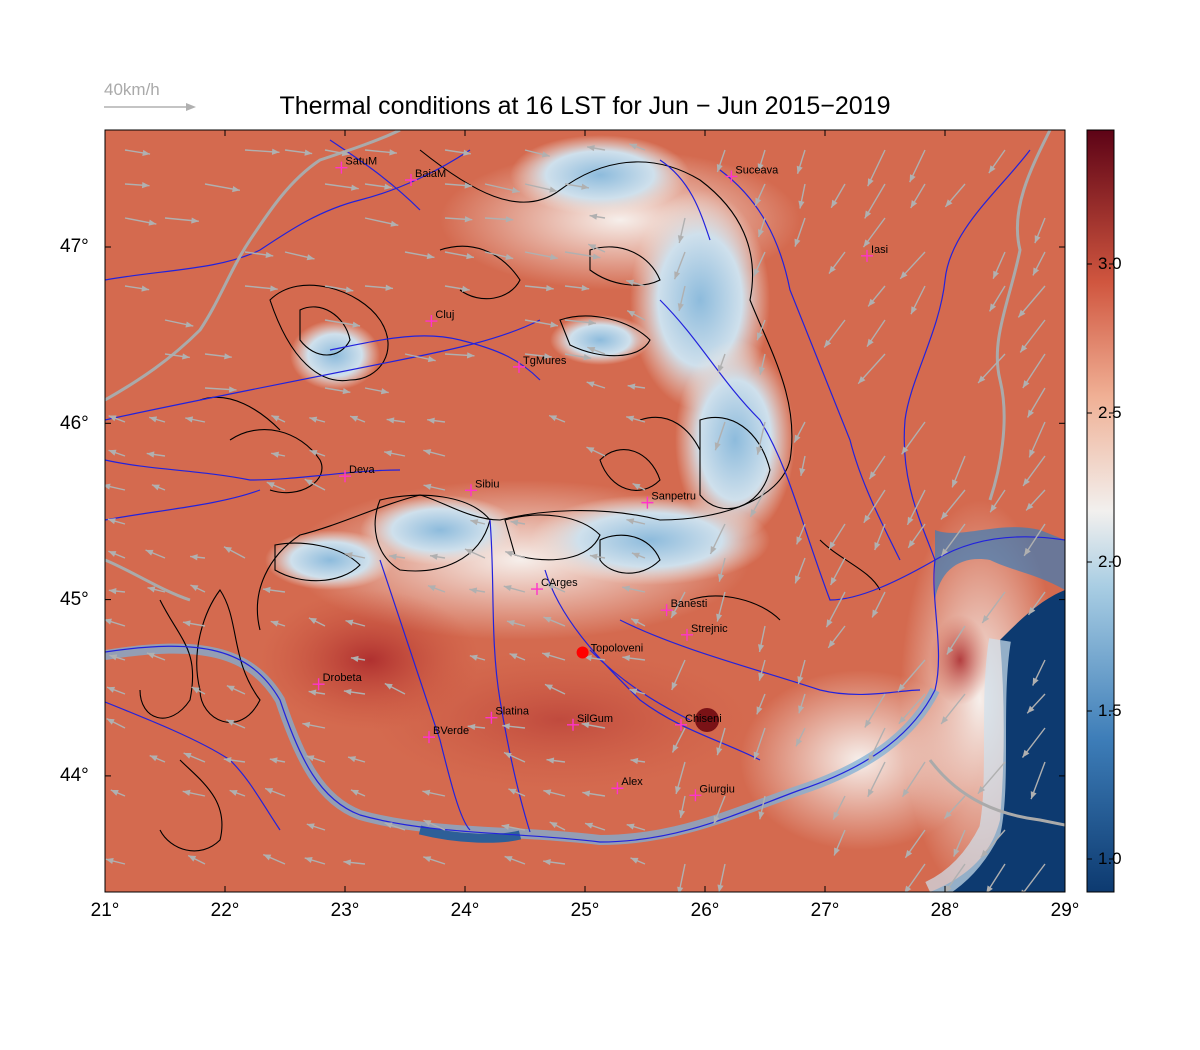 The height and width of the screenshot is (1050, 1200). What do you see at coordinates (1110, 710) in the screenshot?
I see `colorbar-tick-label: 1.5` at bounding box center [1110, 710].